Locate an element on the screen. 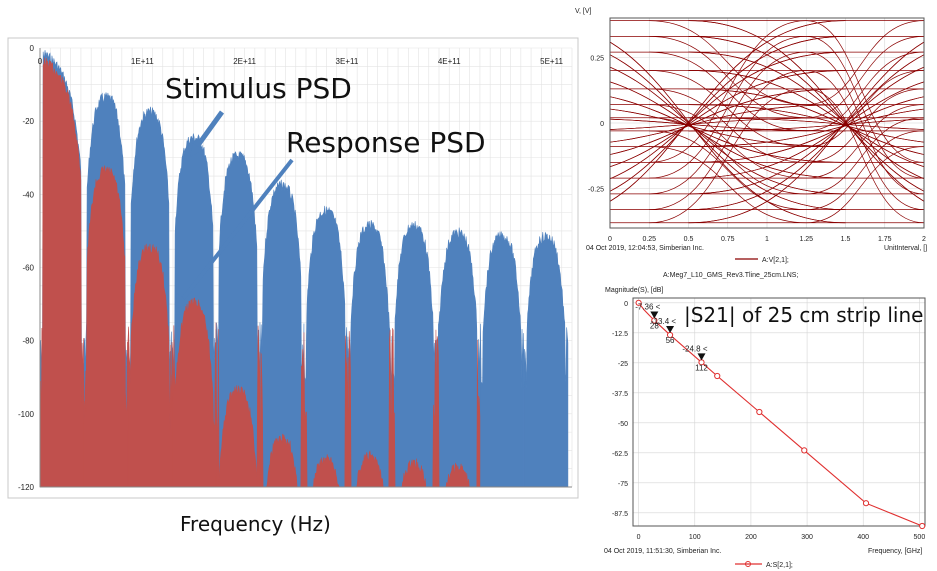 The width and height of the screenshot is (937, 571). s21-line is located at coordinates (780, 414).